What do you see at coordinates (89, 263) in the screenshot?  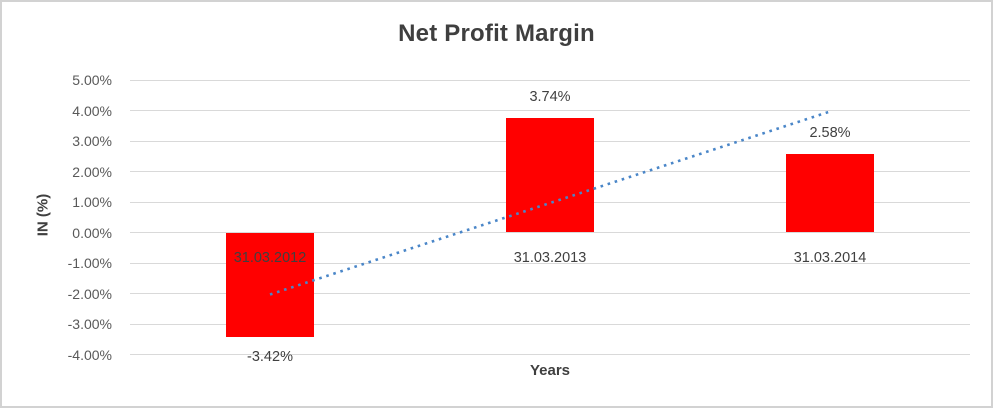 I see `y-tick-label: -1.00%` at bounding box center [89, 263].